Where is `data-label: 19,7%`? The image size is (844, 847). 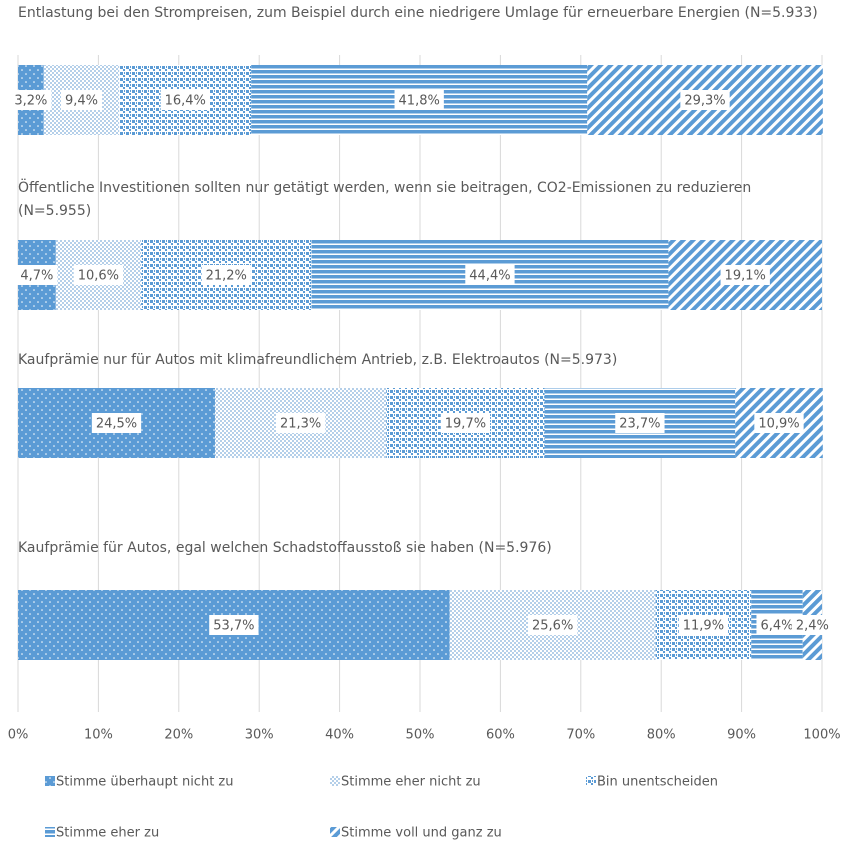 data-label: 19,7% is located at coordinates (465, 424).